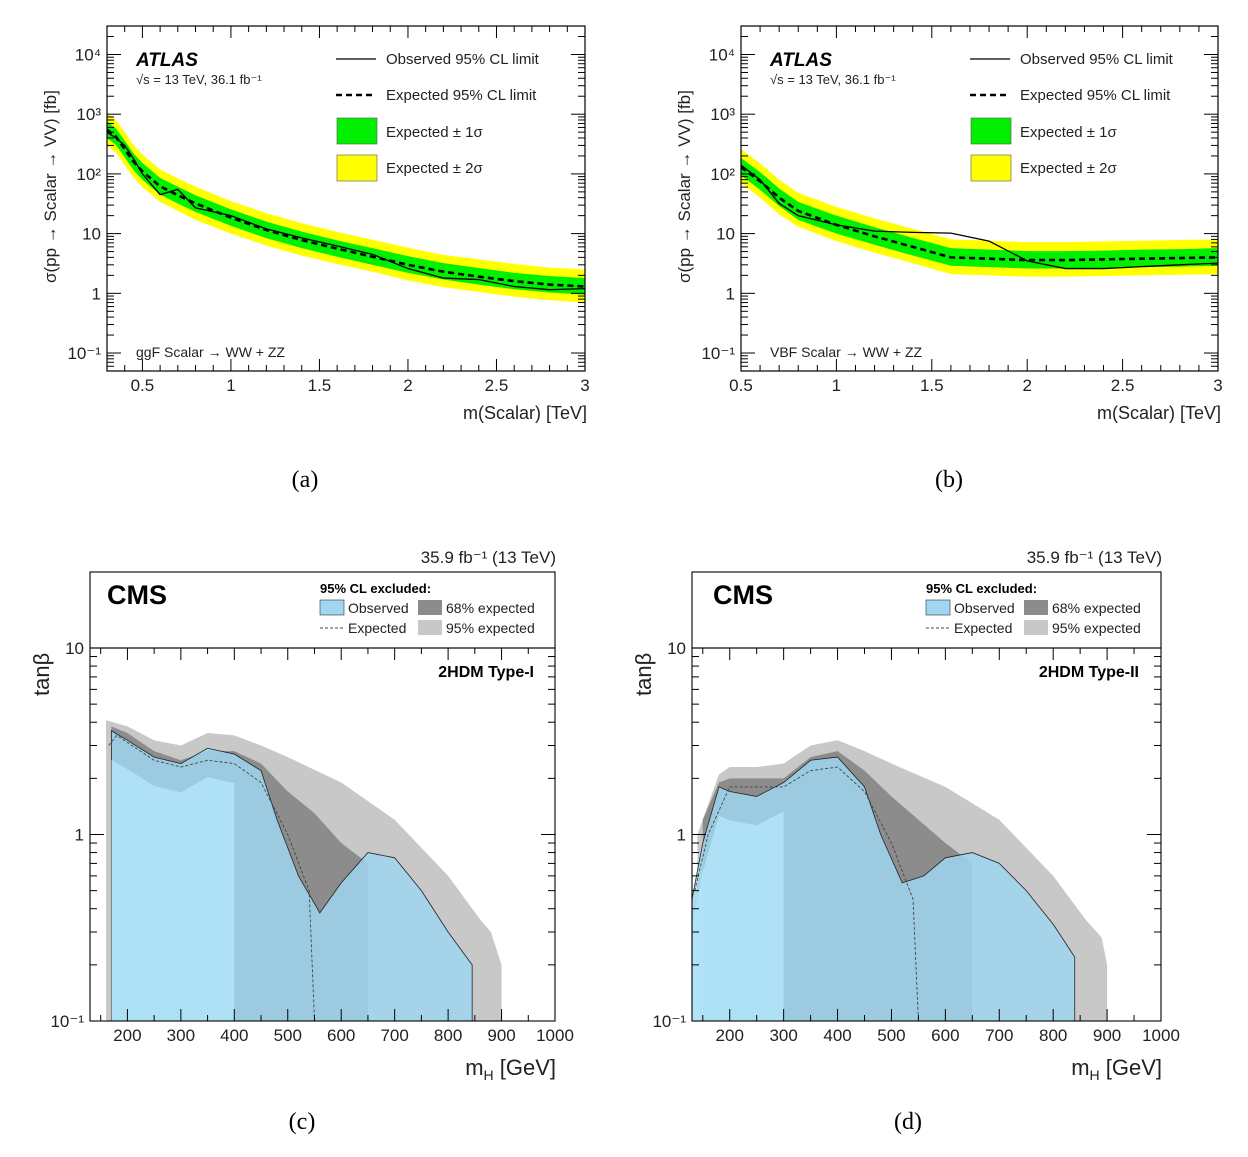  I want to click on channel-label: ggF Scalar → WW + ZZ, so click(210, 352).